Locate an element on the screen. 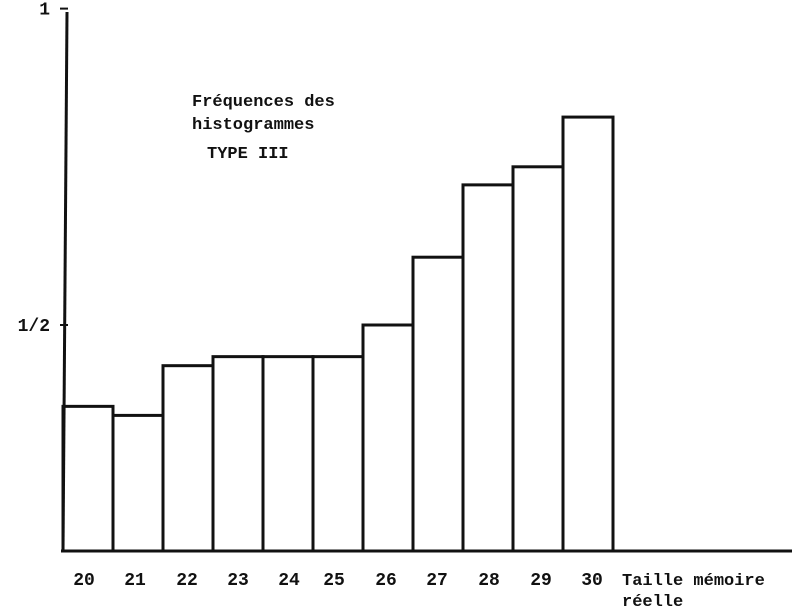 The height and width of the screenshot is (610, 806). x-axis-label: Taille mémoire réelle is located at coordinates (693, 591).